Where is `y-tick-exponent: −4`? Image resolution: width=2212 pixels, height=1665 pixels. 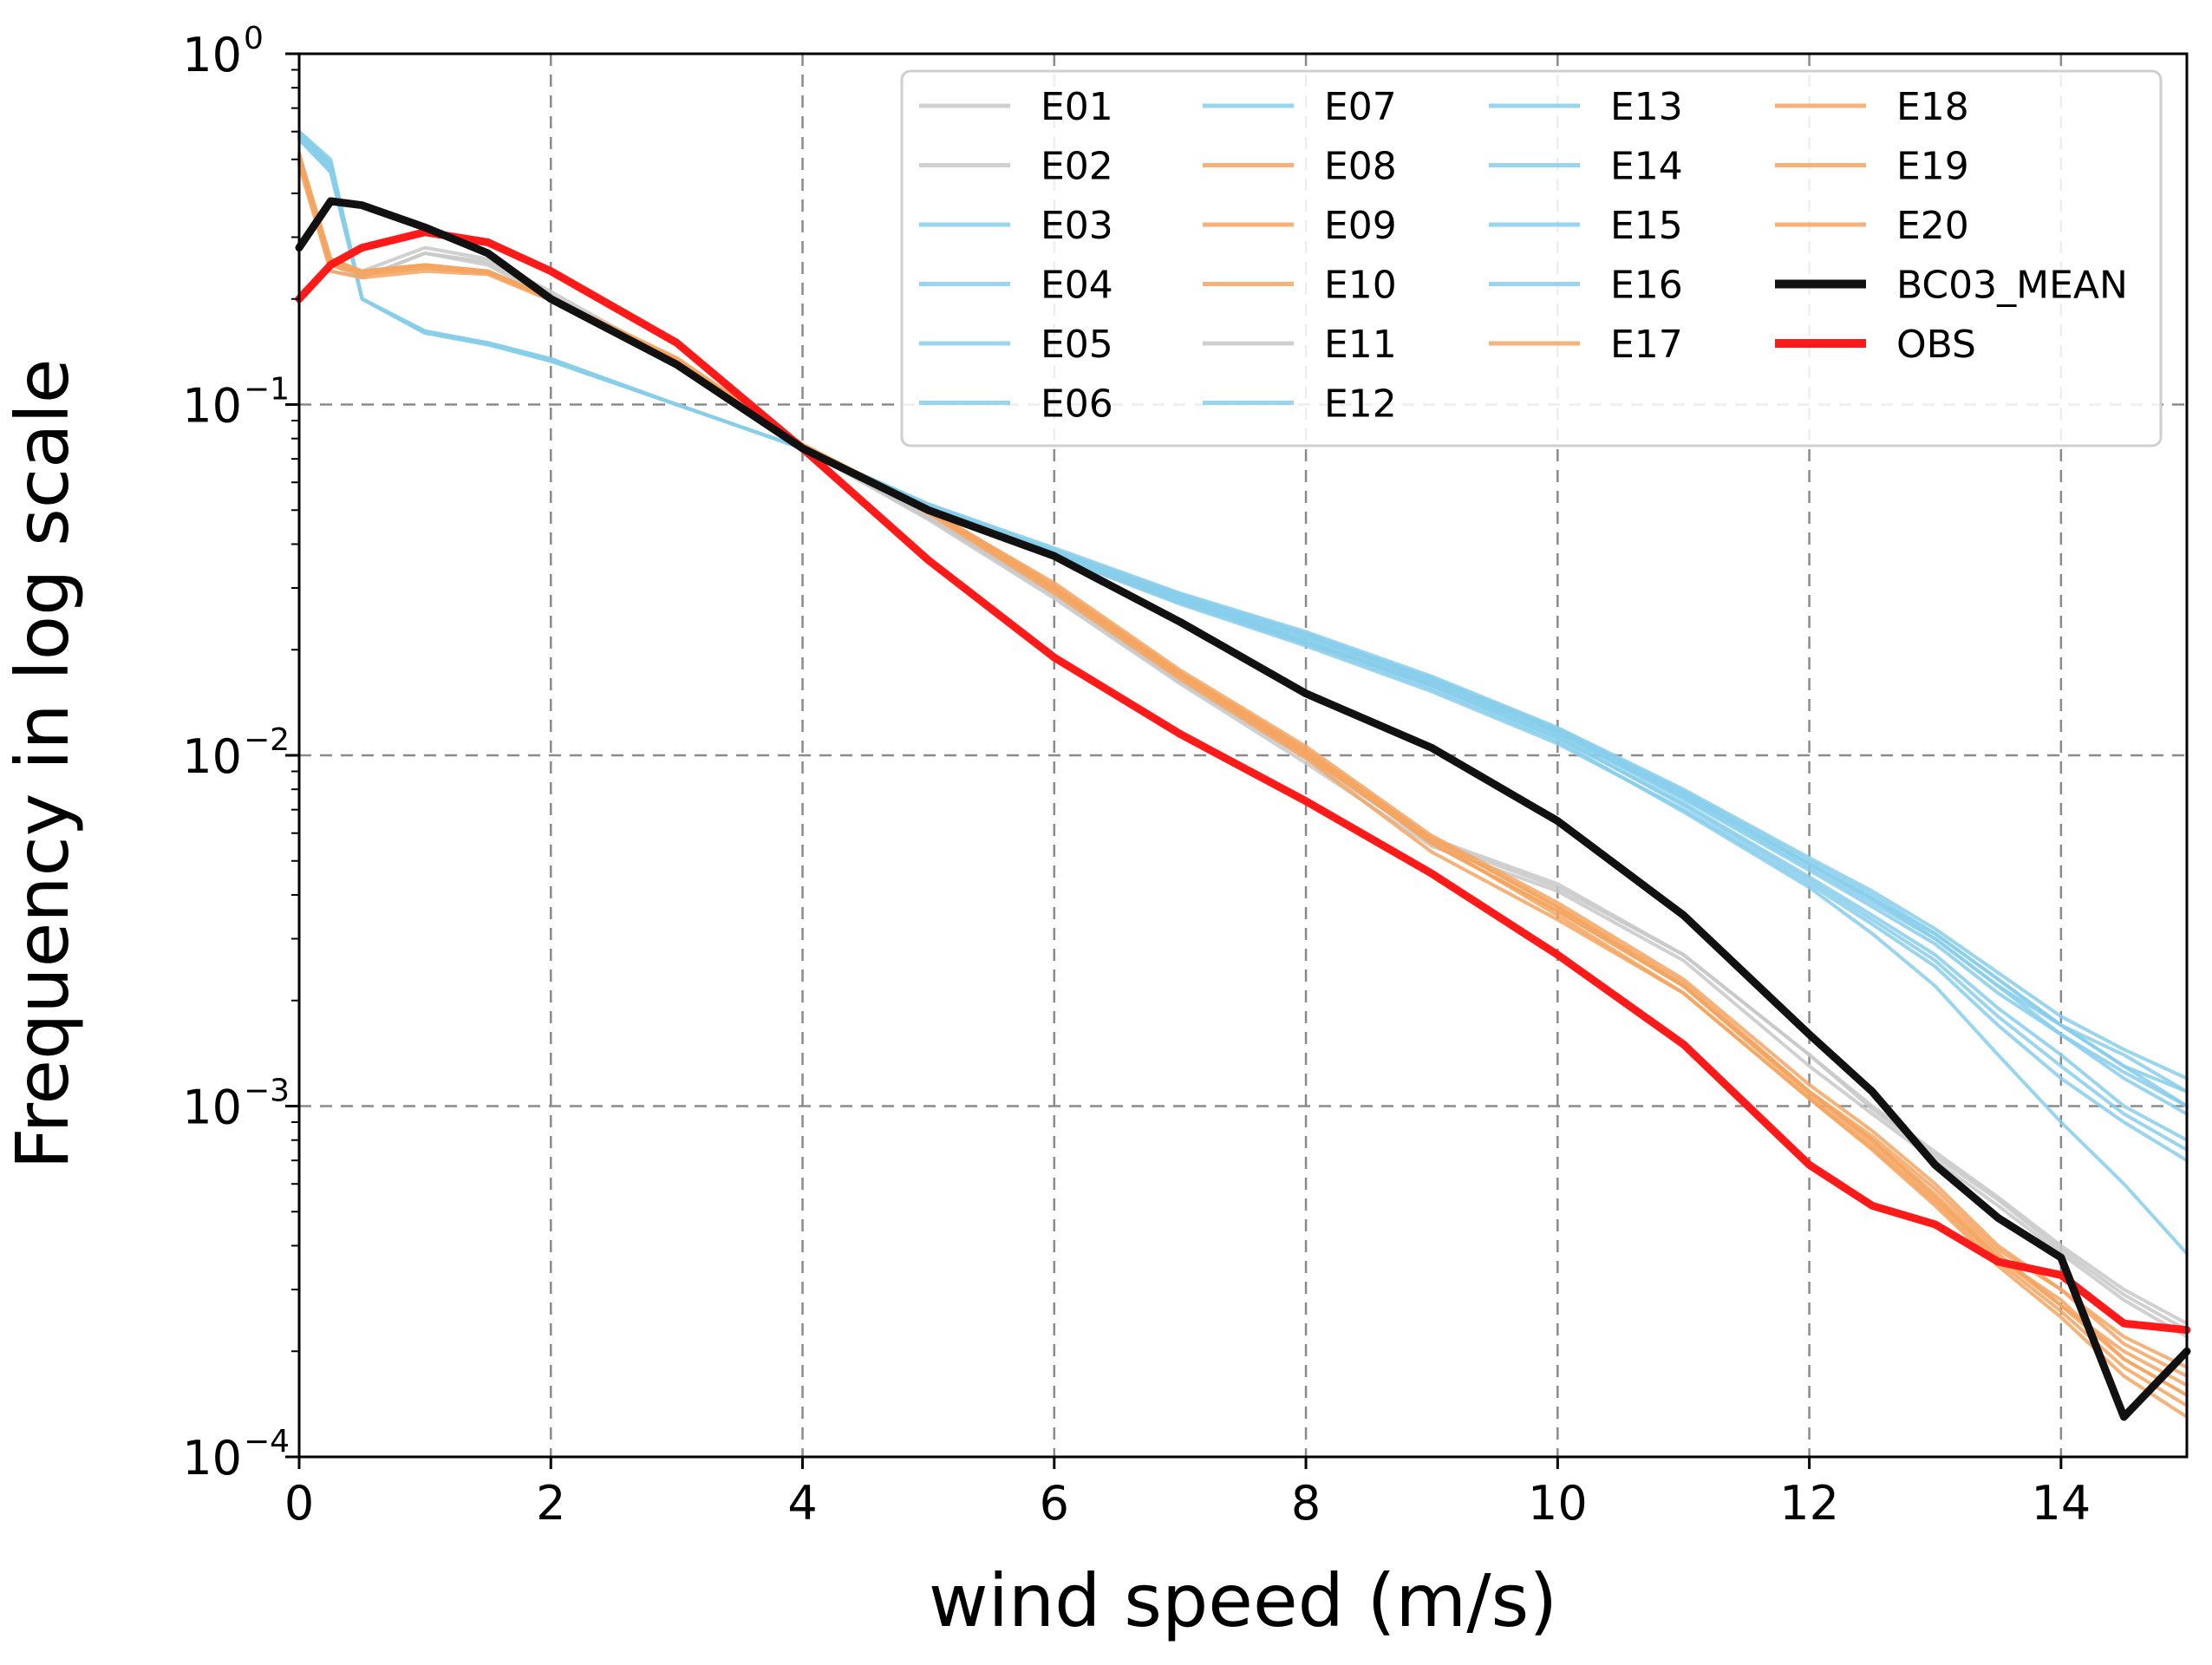 y-tick-exponent: −4 is located at coordinates (267, 1441).